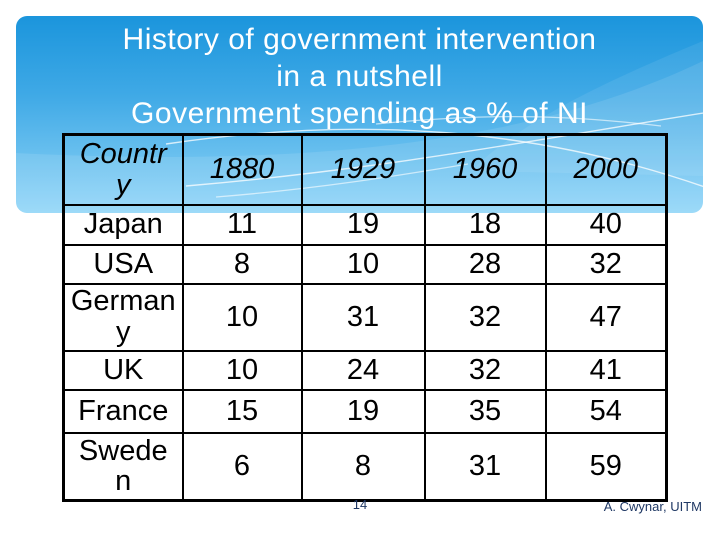  Describe the element at coordinates (606, 370) in the screenshot. I see `value-cell: 41` at that location.